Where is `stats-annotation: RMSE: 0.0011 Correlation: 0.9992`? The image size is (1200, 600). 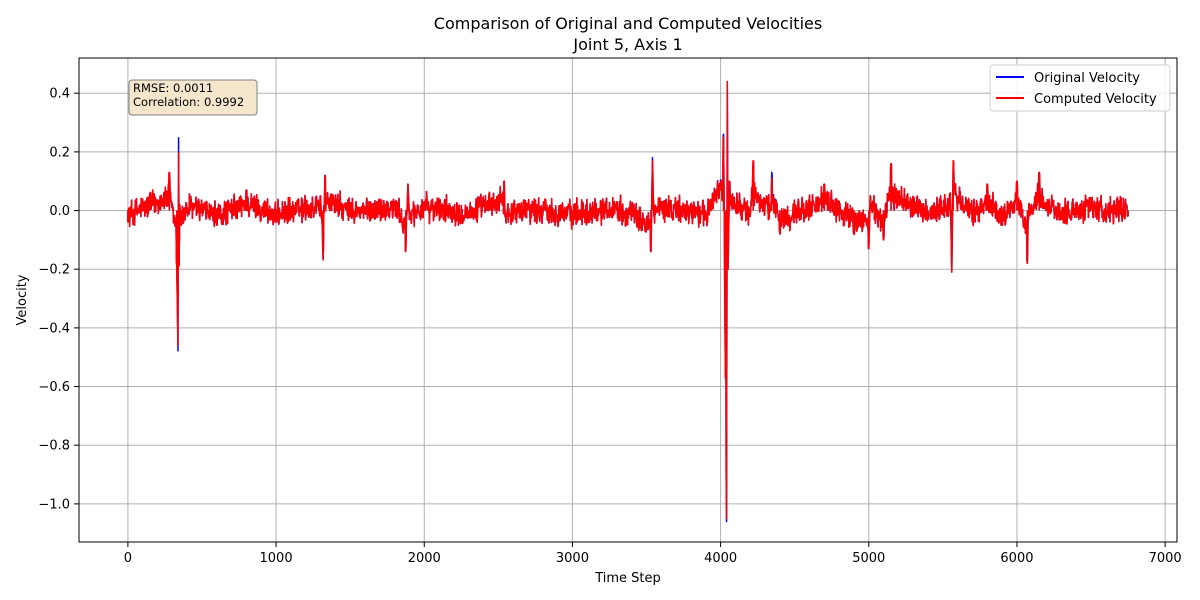 stats-annotation: RMSE: 0.0011 Correlation: 0.9992 is located at coordinates (193, 97).